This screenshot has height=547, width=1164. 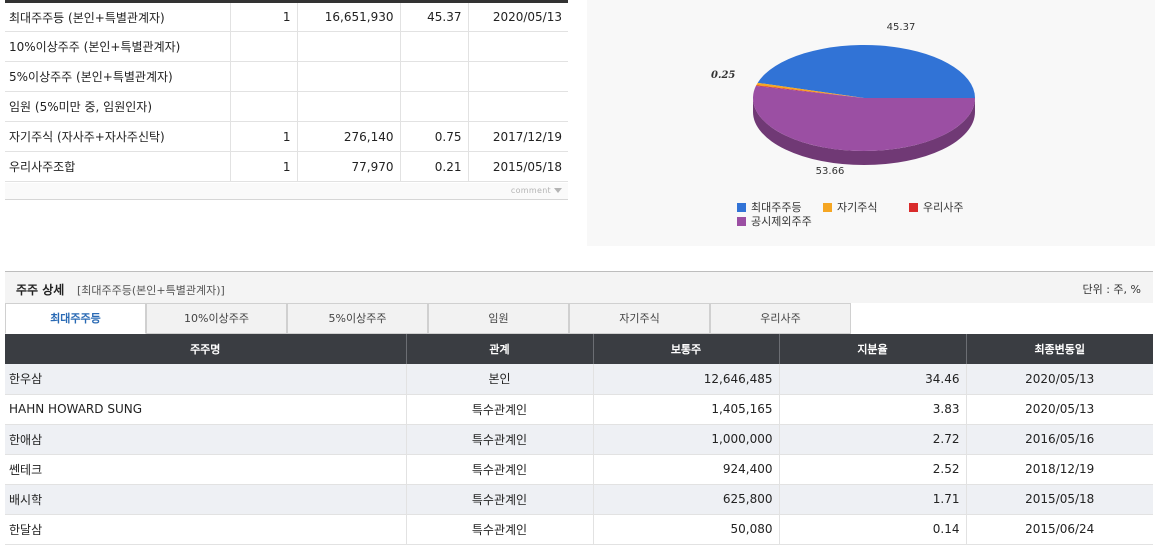 I want to click on share-count: 625,800, so click(x=686, y=499).